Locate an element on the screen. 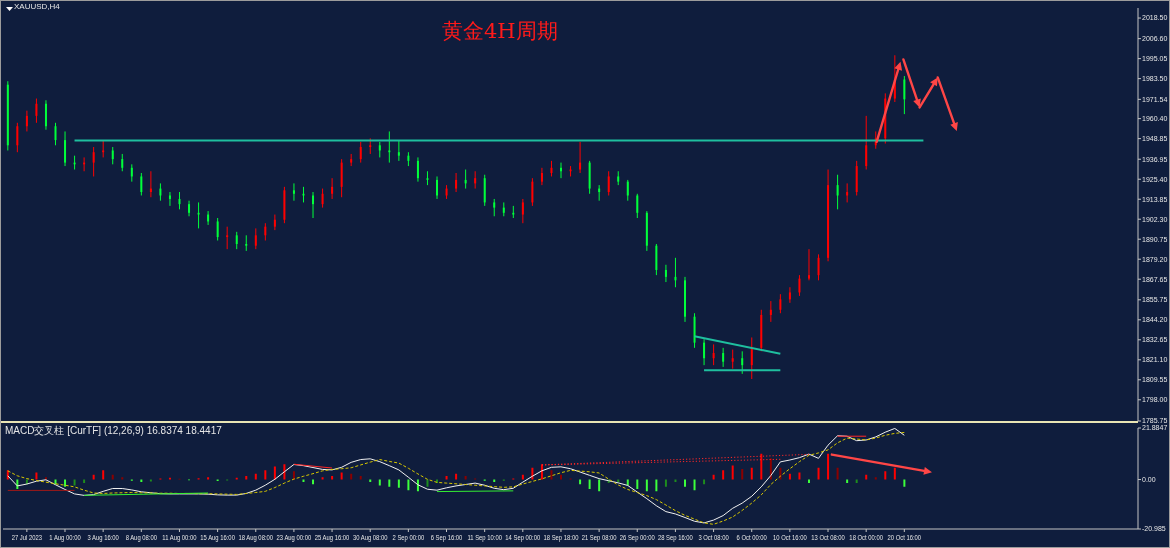 The width and height of the screenshot is (1170, 548). chart-title: MACD交叉柱 [CurTF] (12,26,9) 16.8374 18.4417 is located at coordinates (113, 430).